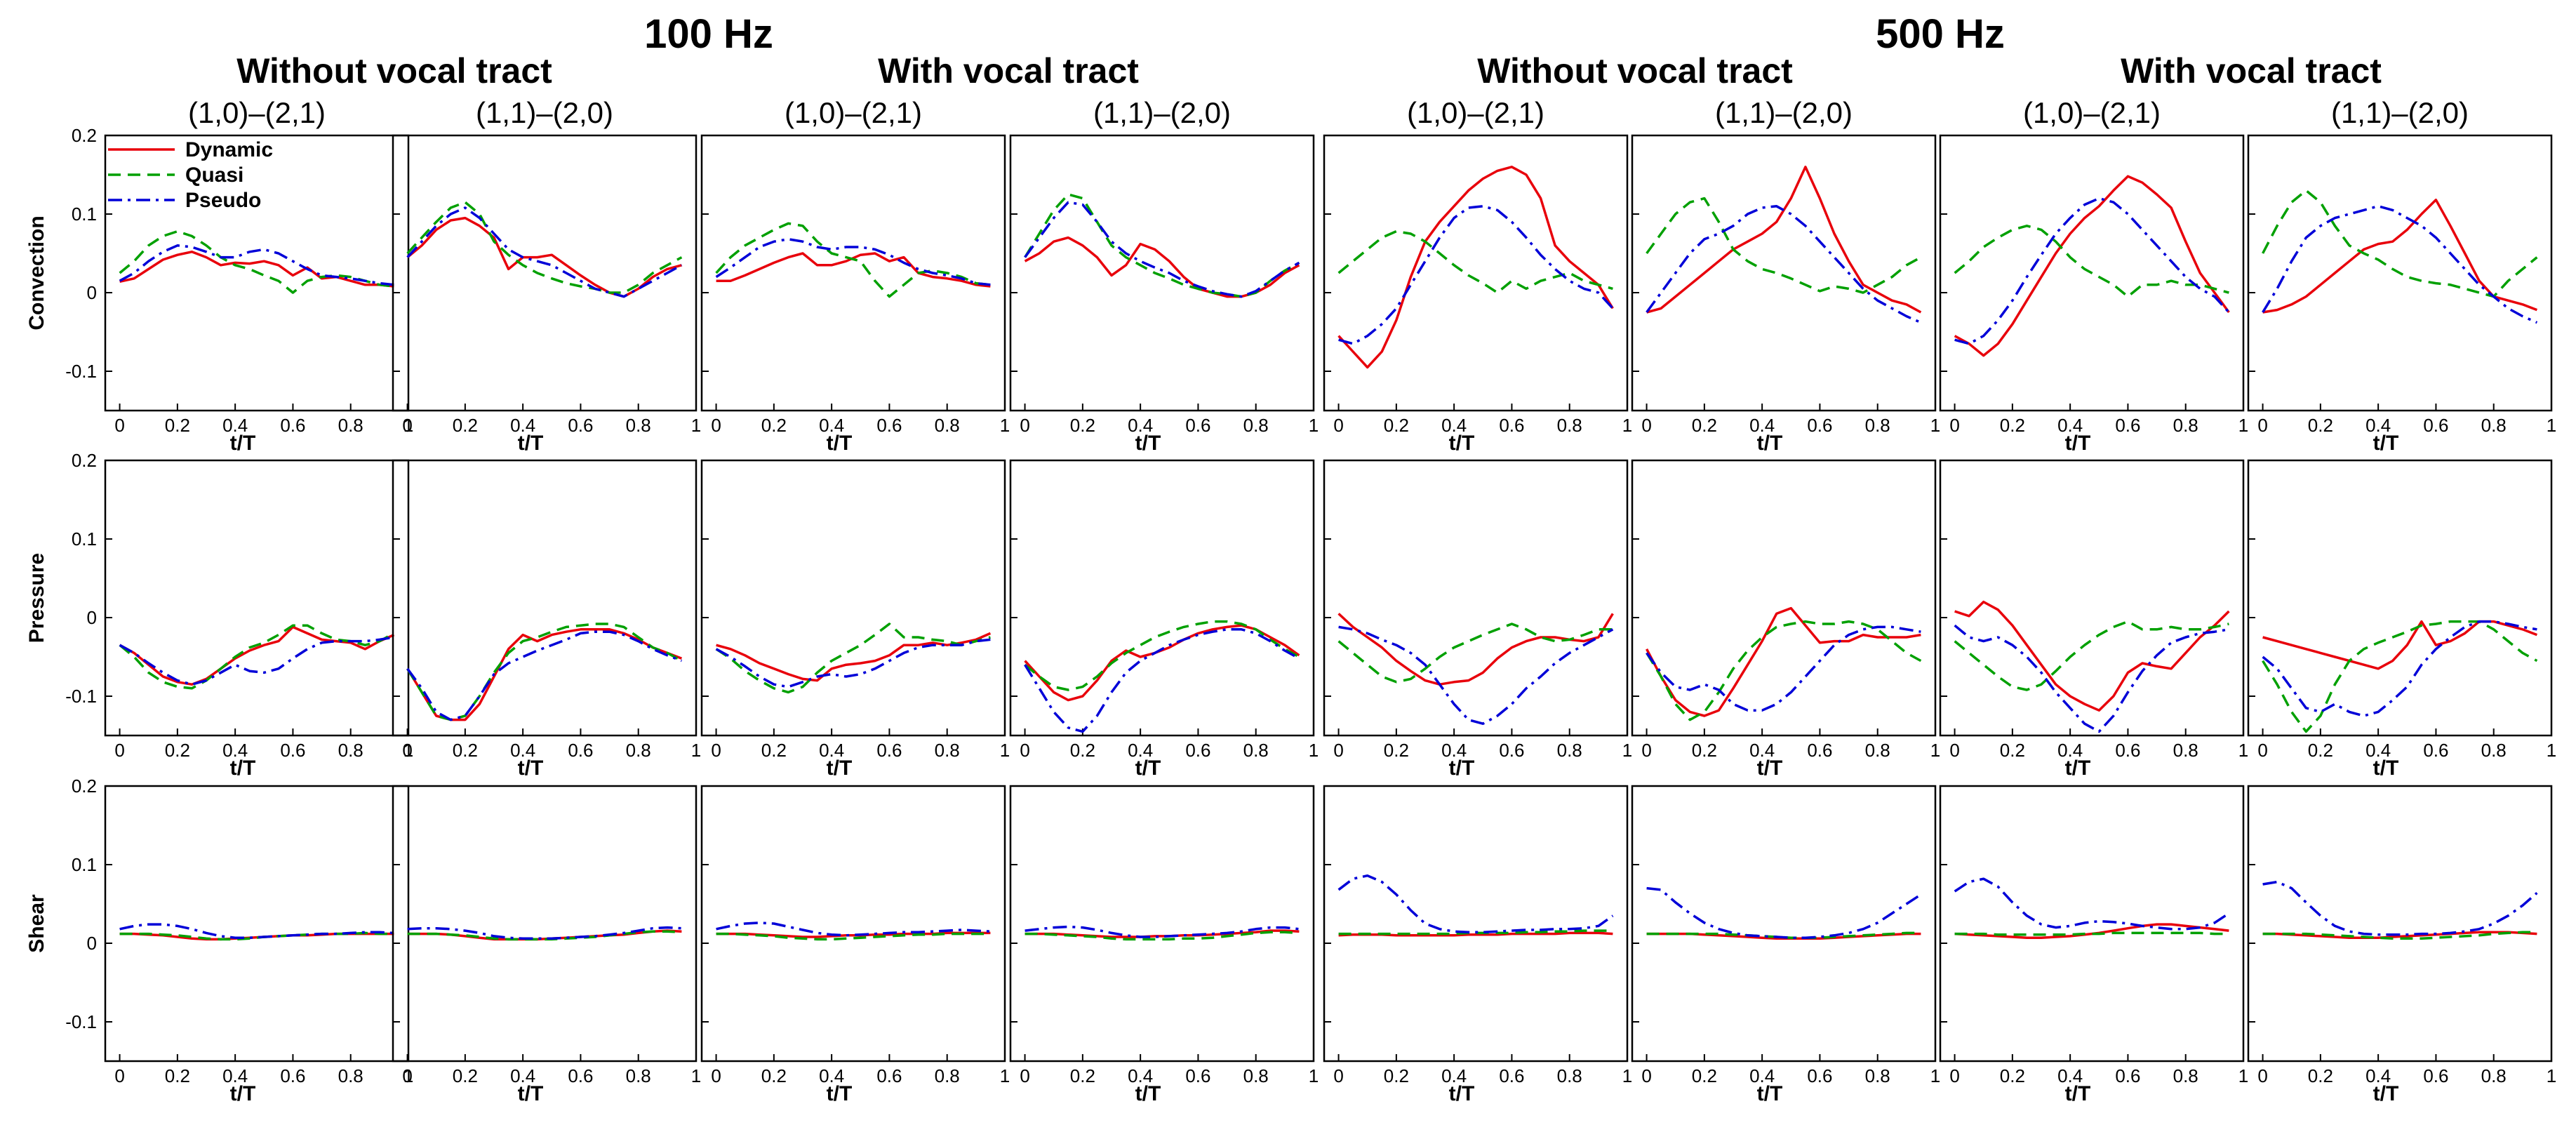 This screenshot has width=2576, height=1125. Describe the element at coordinates (2092, 113) in the screenshot. I see `pair-title: (1,0)–(2,1)` at that location.